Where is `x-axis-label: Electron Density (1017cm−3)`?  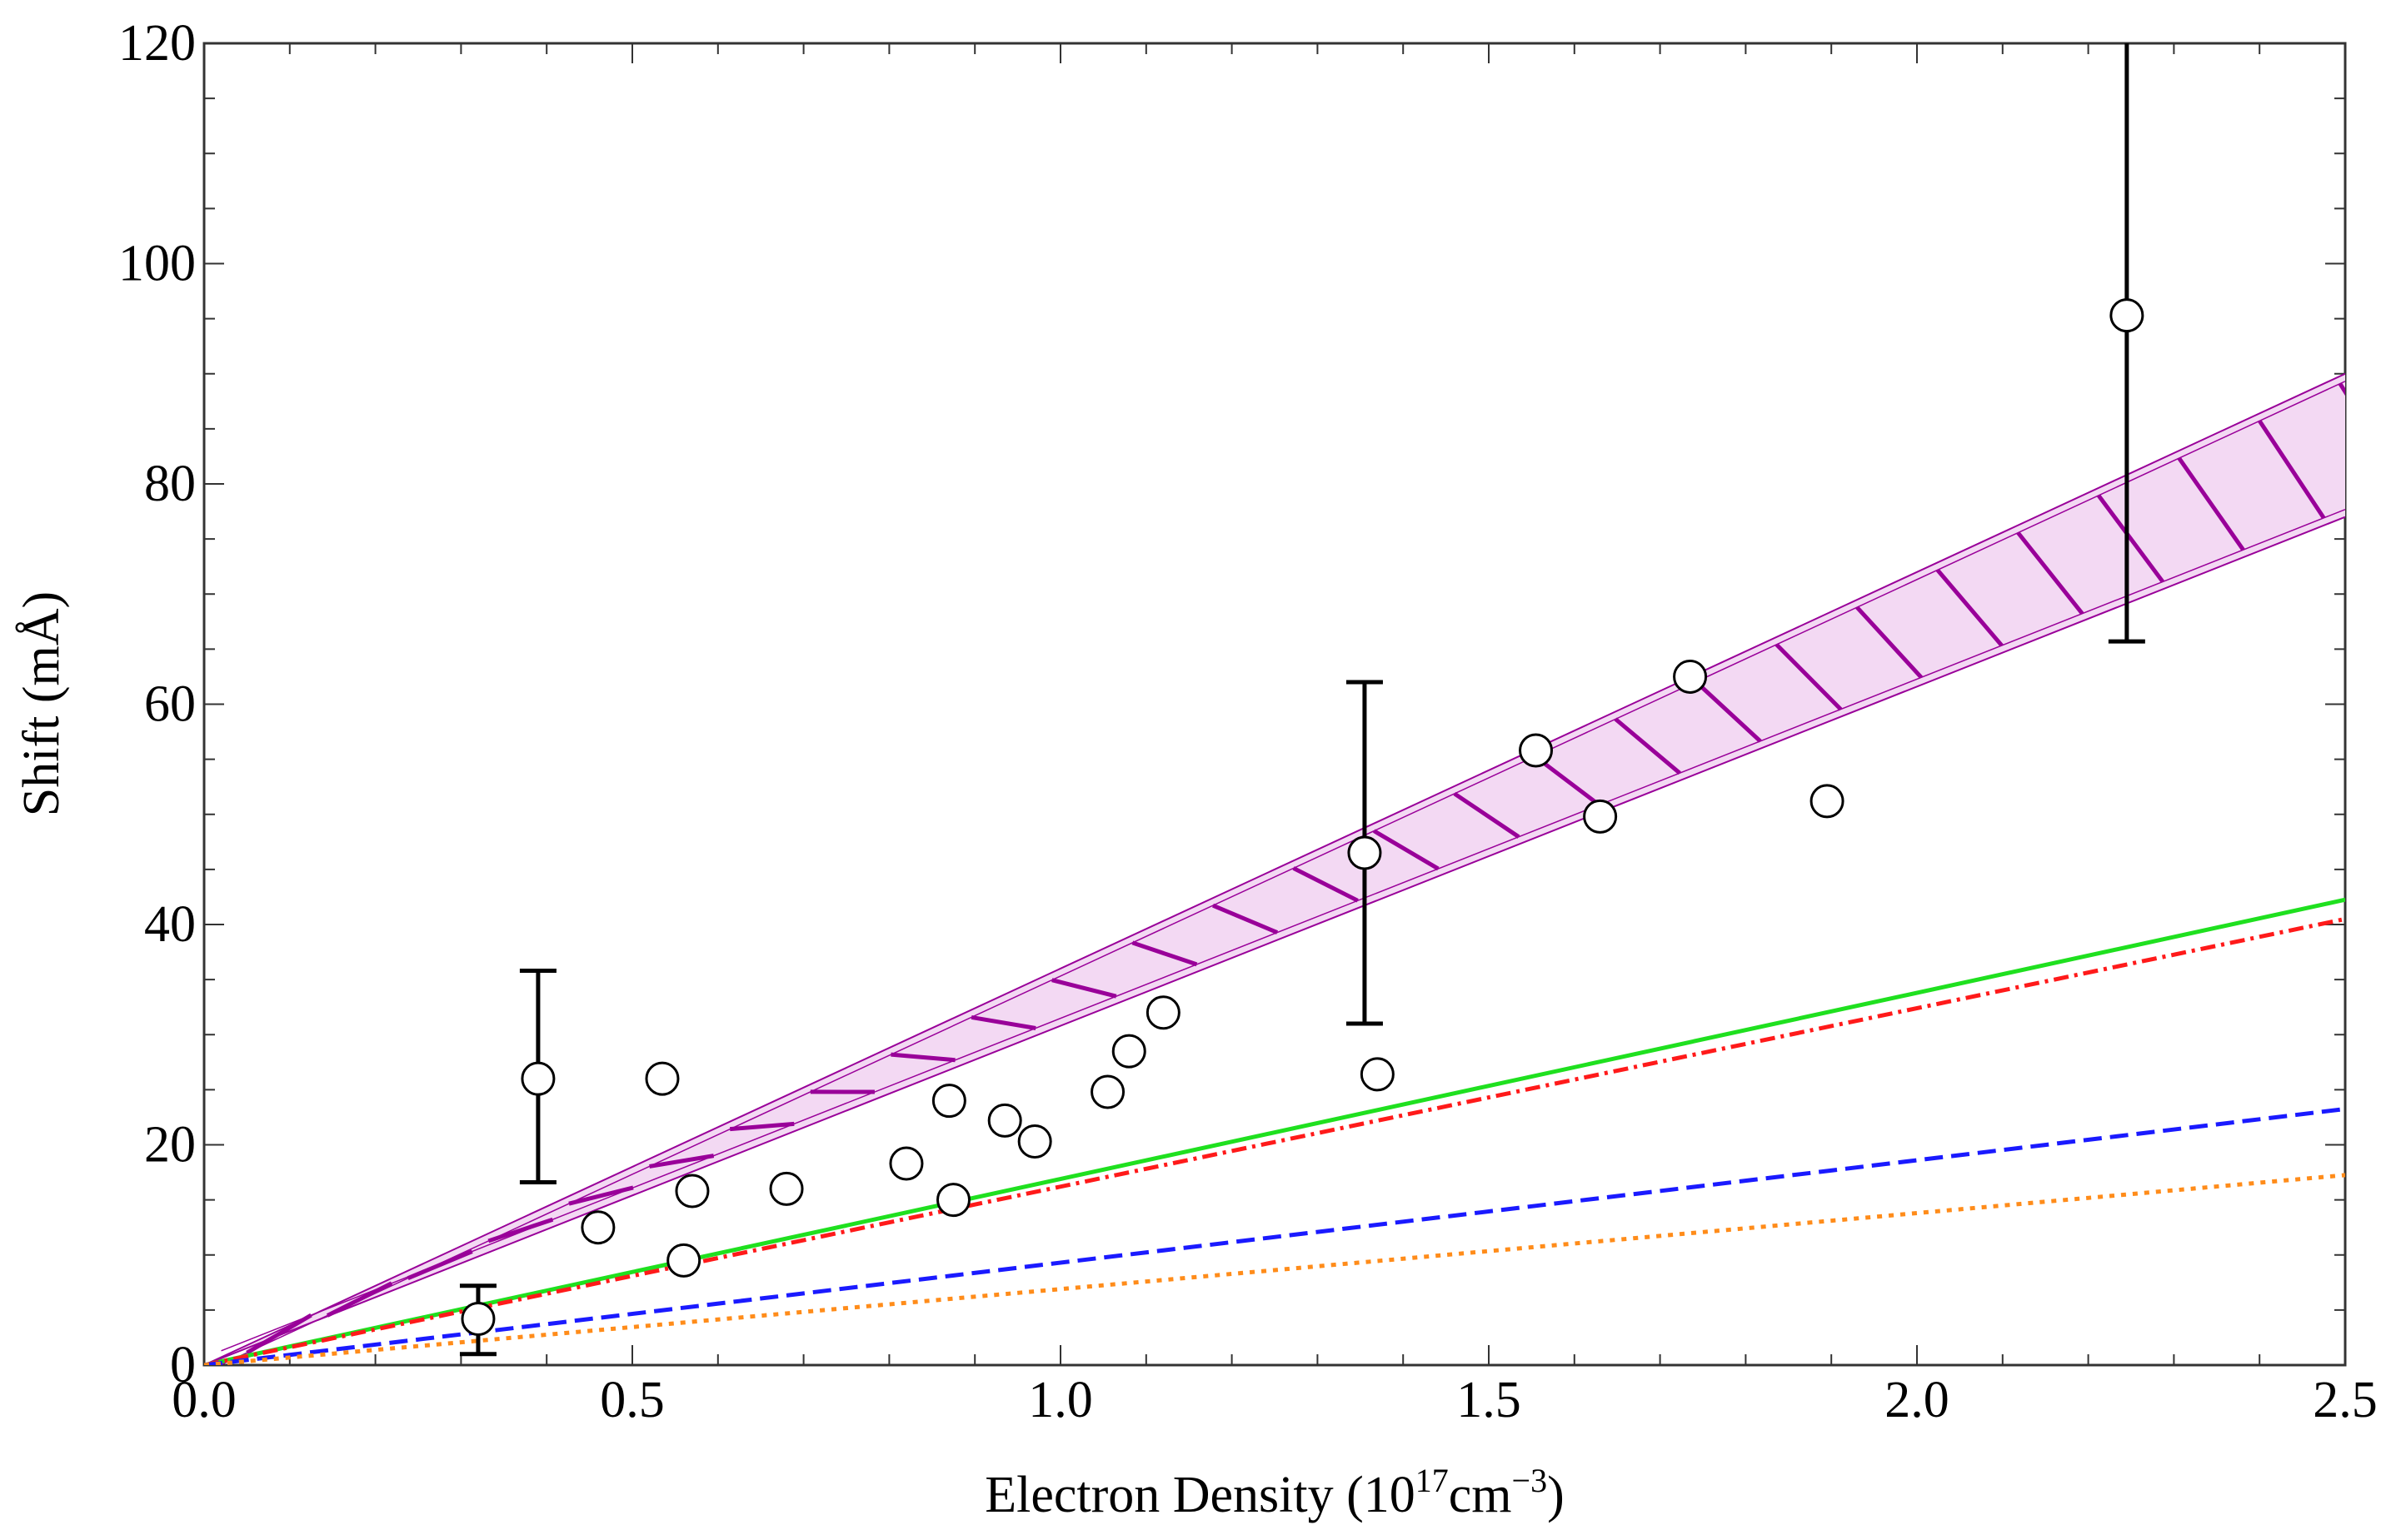 x-axis-label: Electron Density (1017cm−3) is located at coordinates (1275, 1492).